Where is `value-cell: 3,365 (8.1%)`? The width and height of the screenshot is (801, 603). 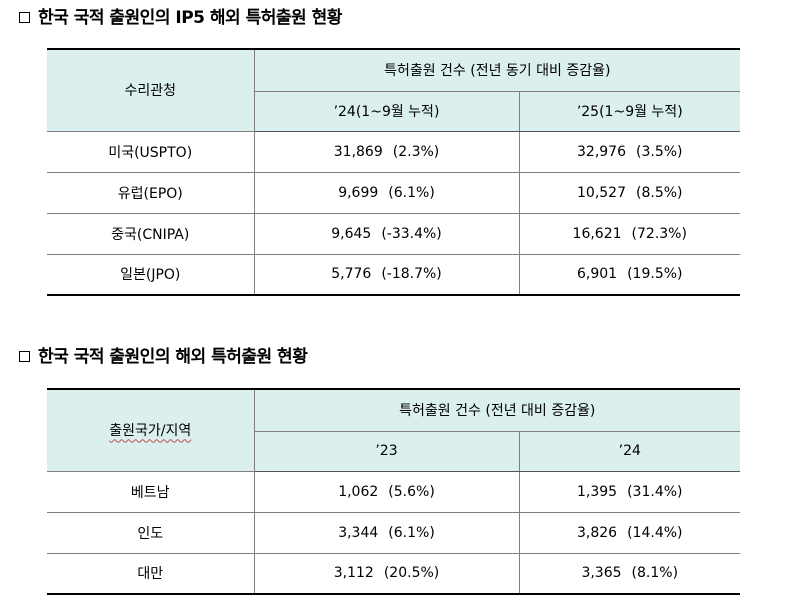
value-cell: 3,365 (8.1%) is located at coordinates (629, 573).